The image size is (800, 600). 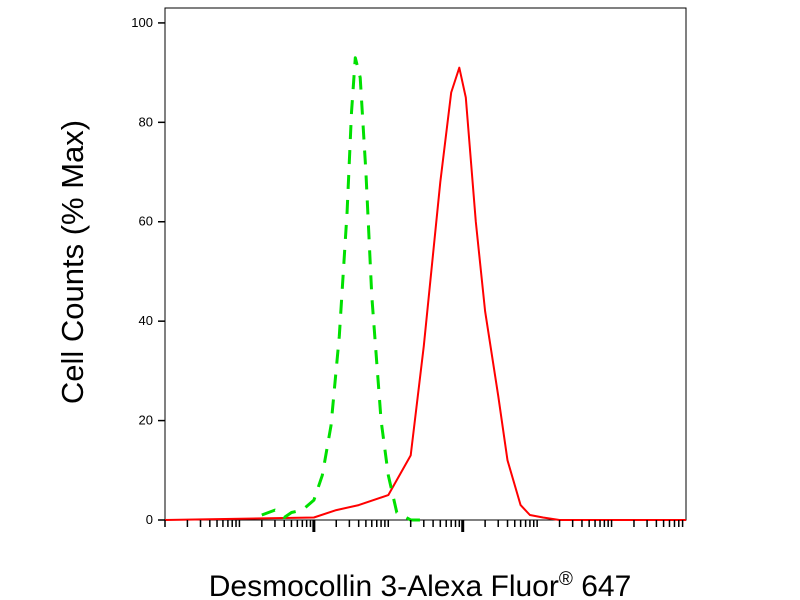 I want to click on y-axis-title: Cell Counts (% Max), so click(x=72, y=262).